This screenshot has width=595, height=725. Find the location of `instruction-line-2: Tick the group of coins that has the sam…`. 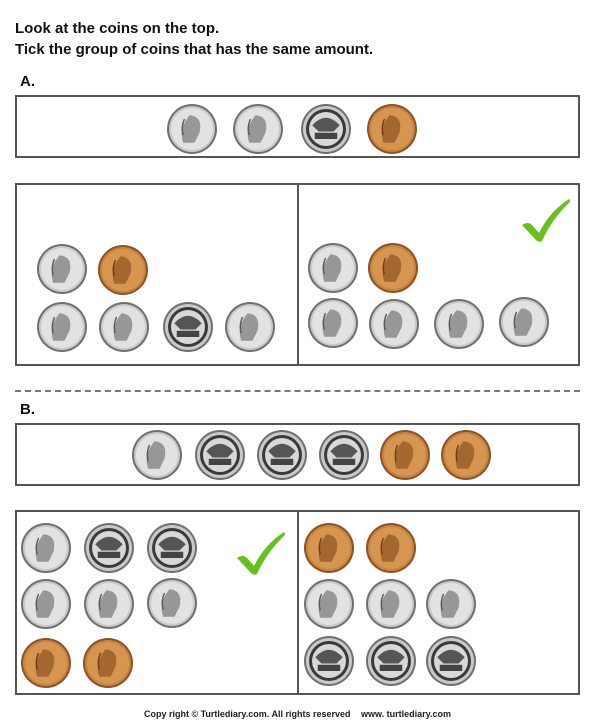

instruction-line-2: Tick the group of coins that has the sam… is located at coordinates (194, 49).